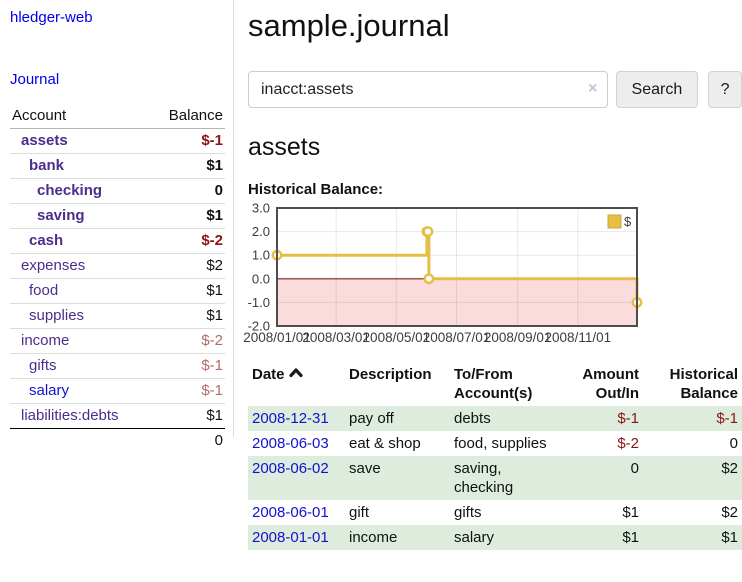 The width and height of the screenshot is (742, 582). Describe the element at coordinates (117, 166) in the screenshot. I see `account-row: bank $1` at that location.